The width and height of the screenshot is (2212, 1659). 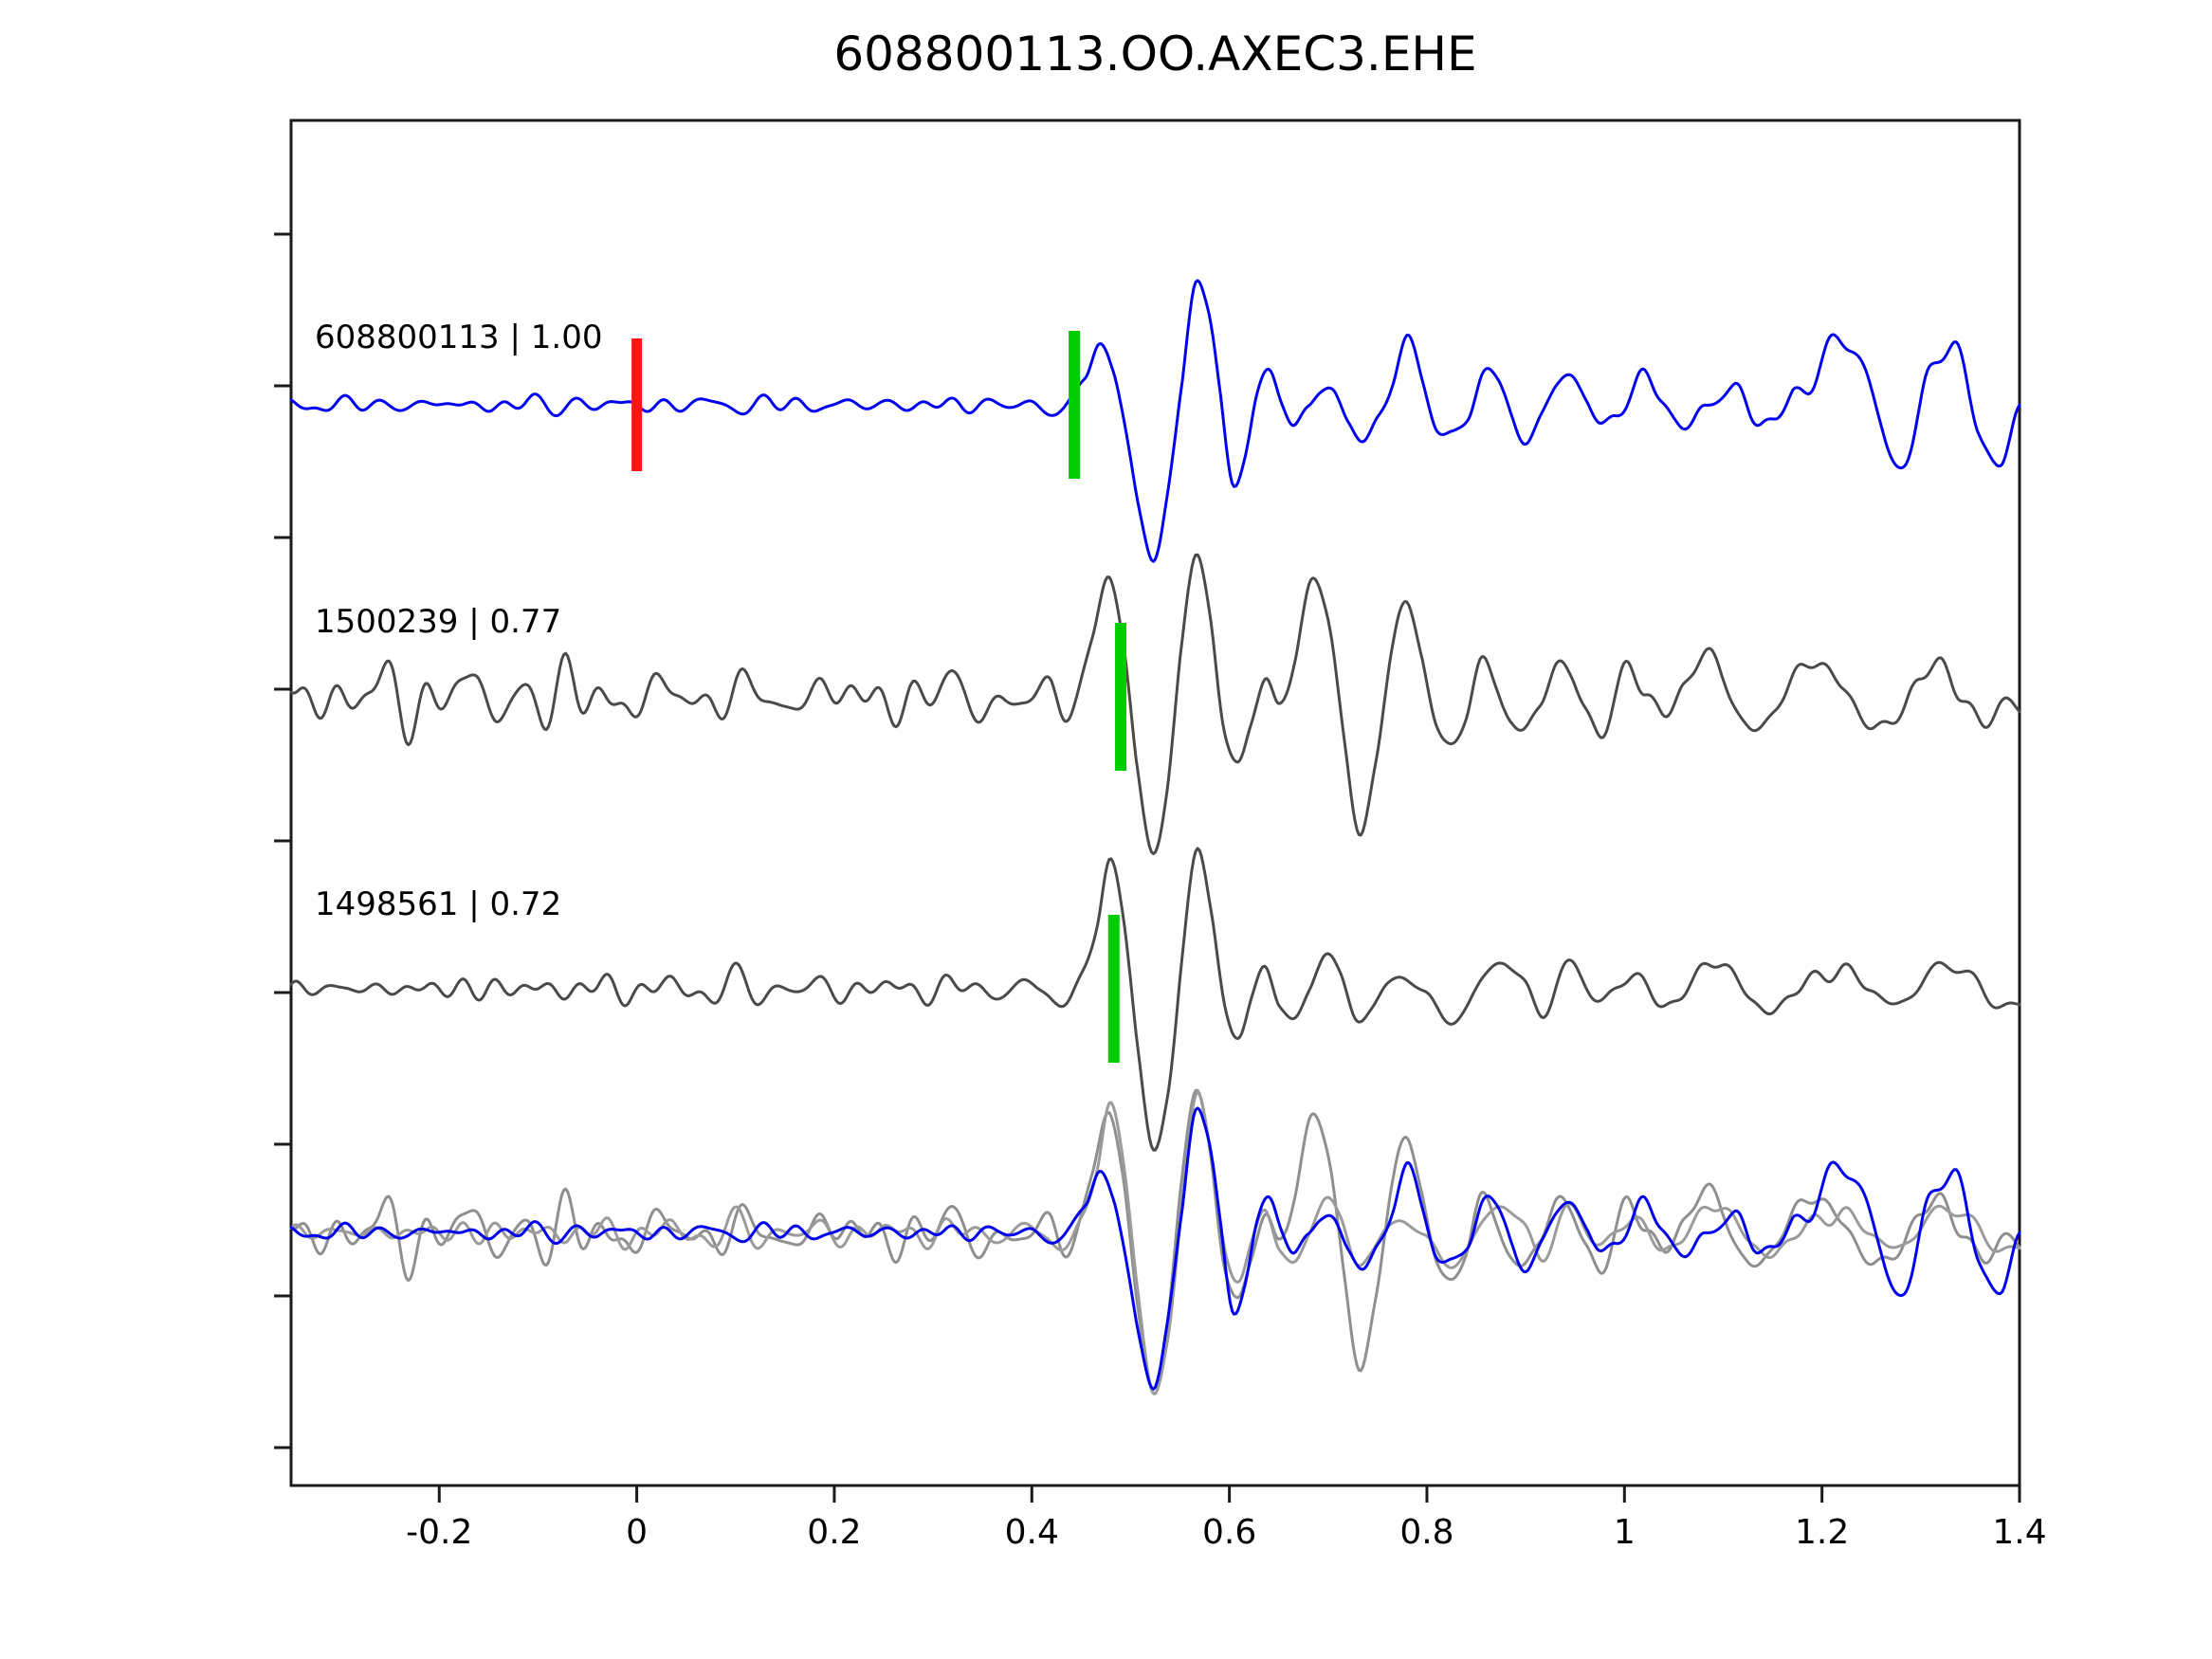 I want to click on x-tick-label: 1.2, so click(x=1822, y=1532).